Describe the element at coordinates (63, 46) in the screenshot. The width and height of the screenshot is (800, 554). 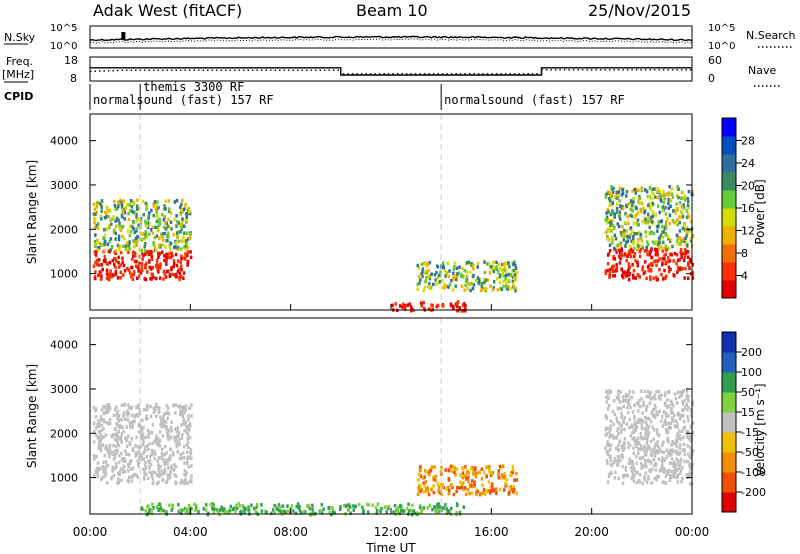
I see `nsky-tick-bottom: 10^0` at that location.